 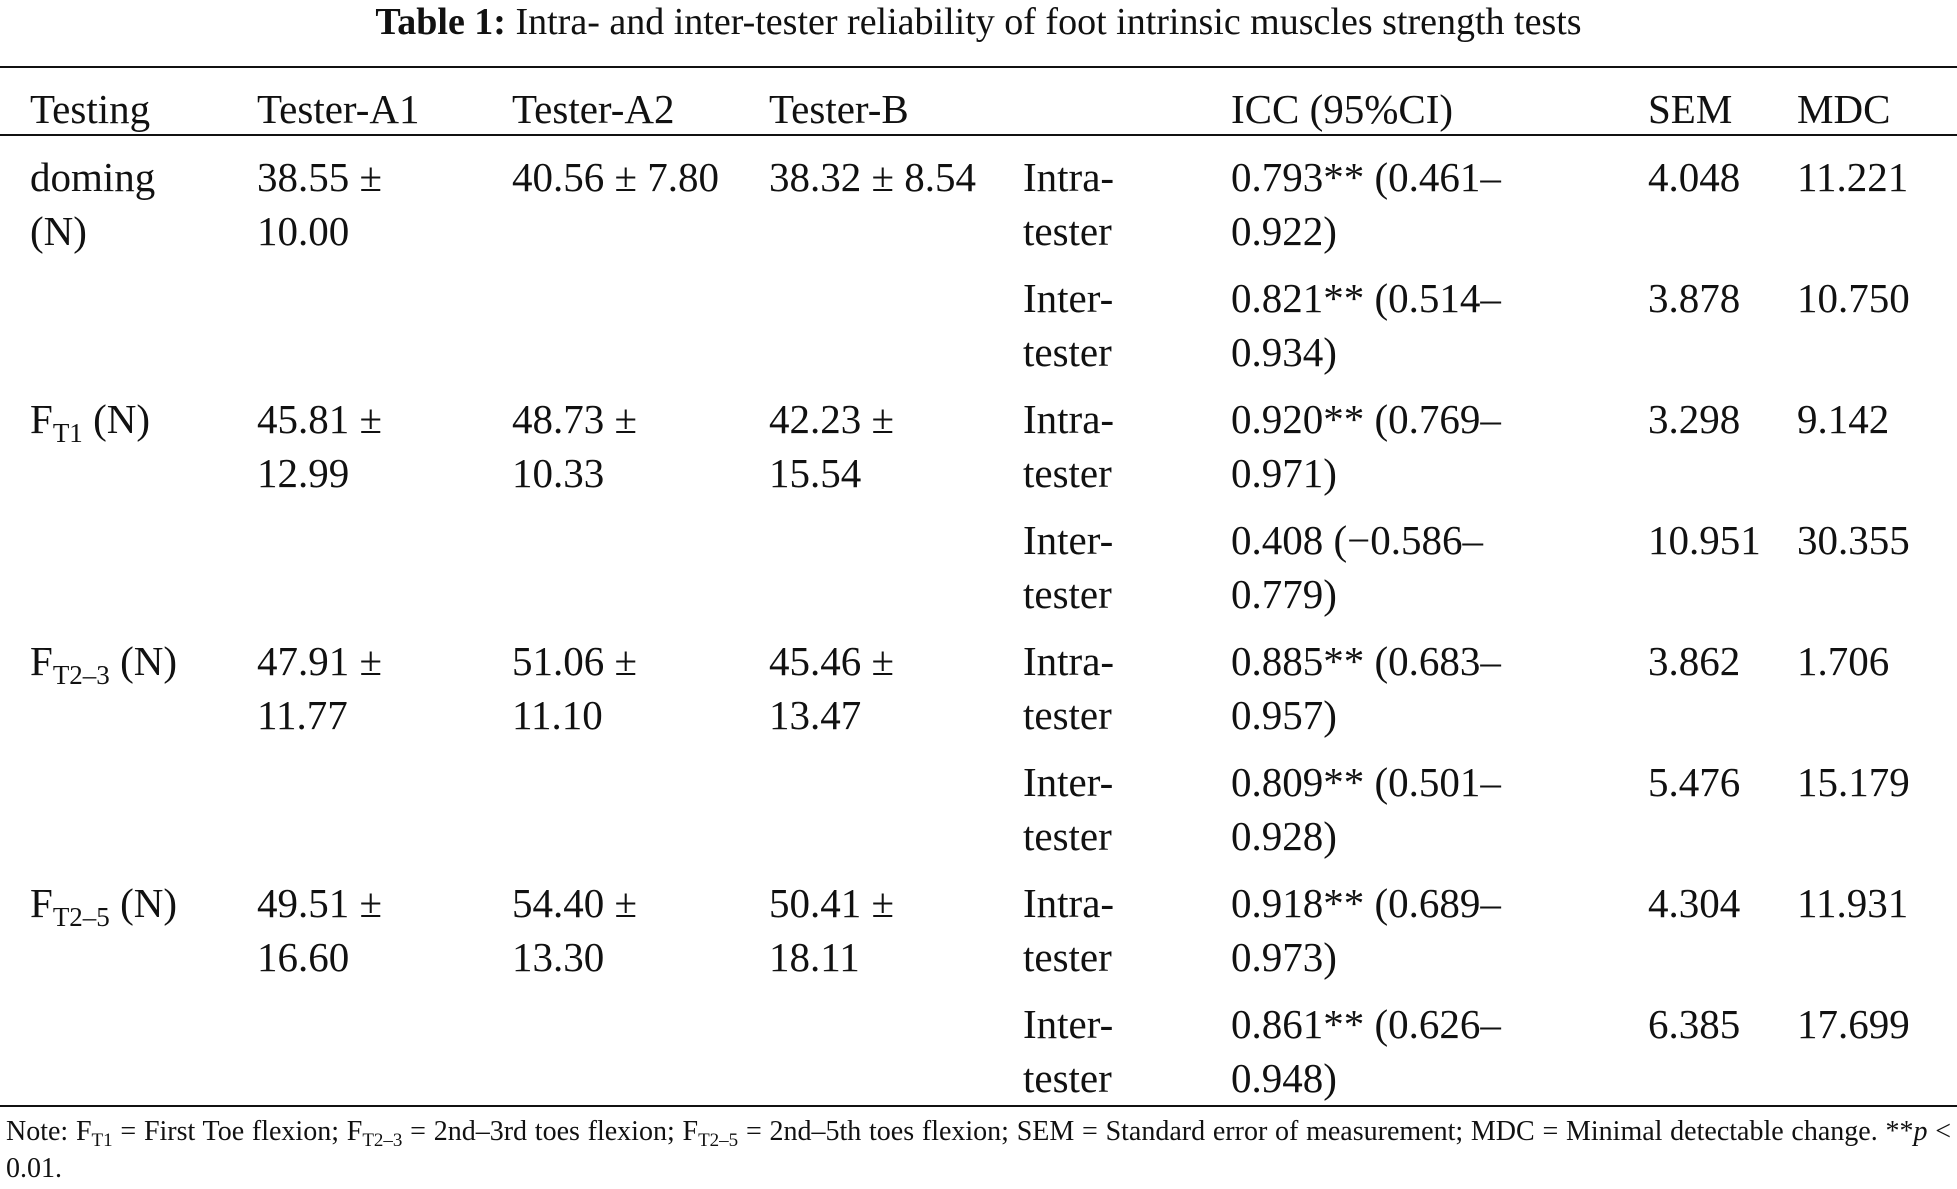 I want to click on tester-b-cell: 50.41 ± 18.11, so click(x=832, y=930).